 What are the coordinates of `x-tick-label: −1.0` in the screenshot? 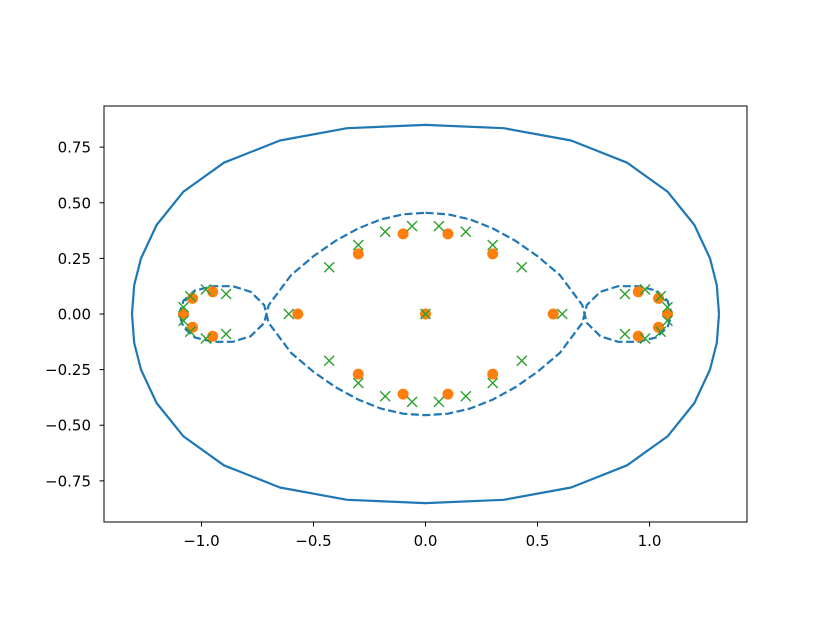 It's located at (201, 541).